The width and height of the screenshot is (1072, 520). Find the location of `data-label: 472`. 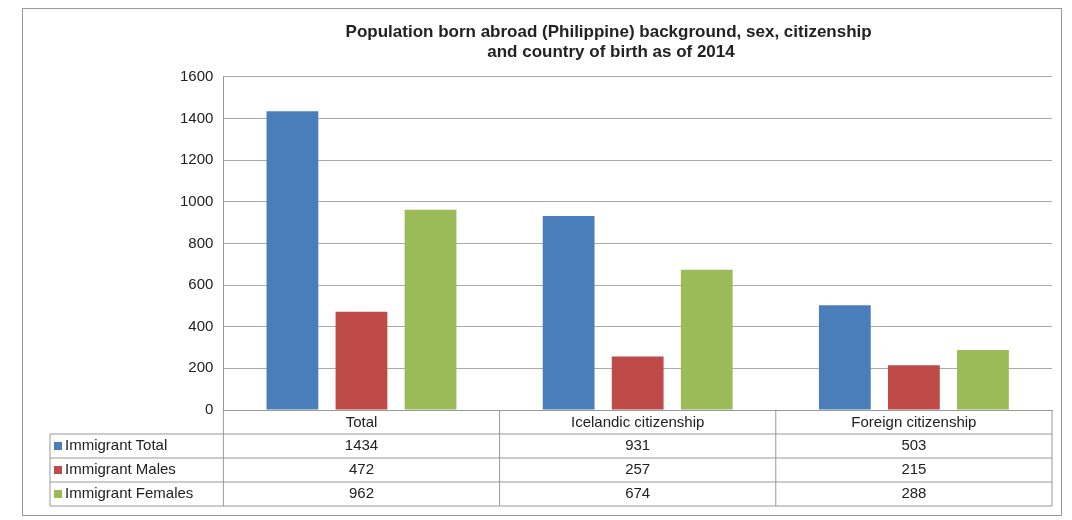

data-label: 472 is located at coordinates (361, 469).